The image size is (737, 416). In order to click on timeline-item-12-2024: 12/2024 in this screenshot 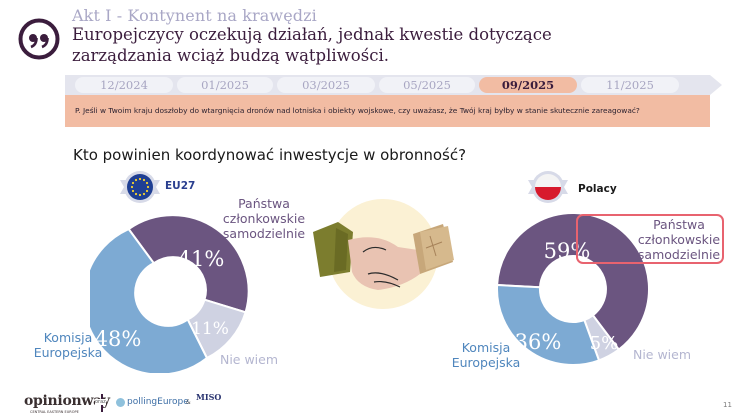, I will do `click(124, 85)`.